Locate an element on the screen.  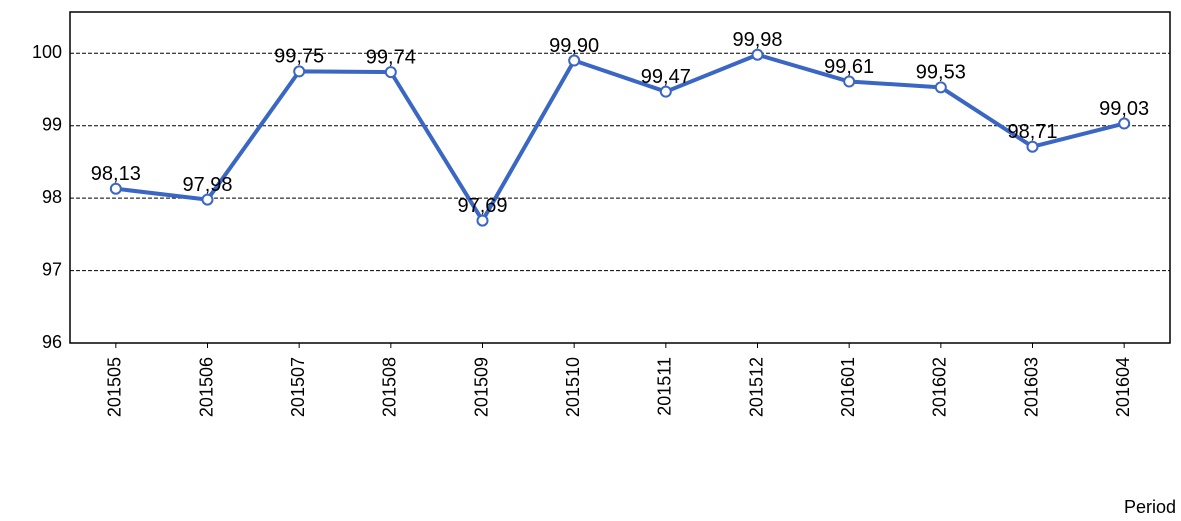
value-label: 97,98 is located at coordinates (207, 185).